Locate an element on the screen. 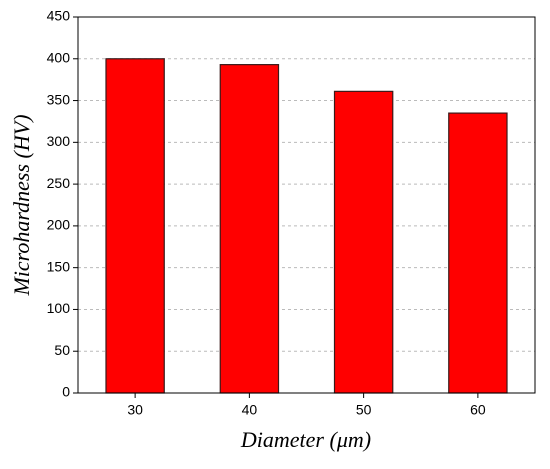 Image resolution: width=550 pixels, height=469 pixels. y-tick-label: 100 is located at coordinates (59, 308).